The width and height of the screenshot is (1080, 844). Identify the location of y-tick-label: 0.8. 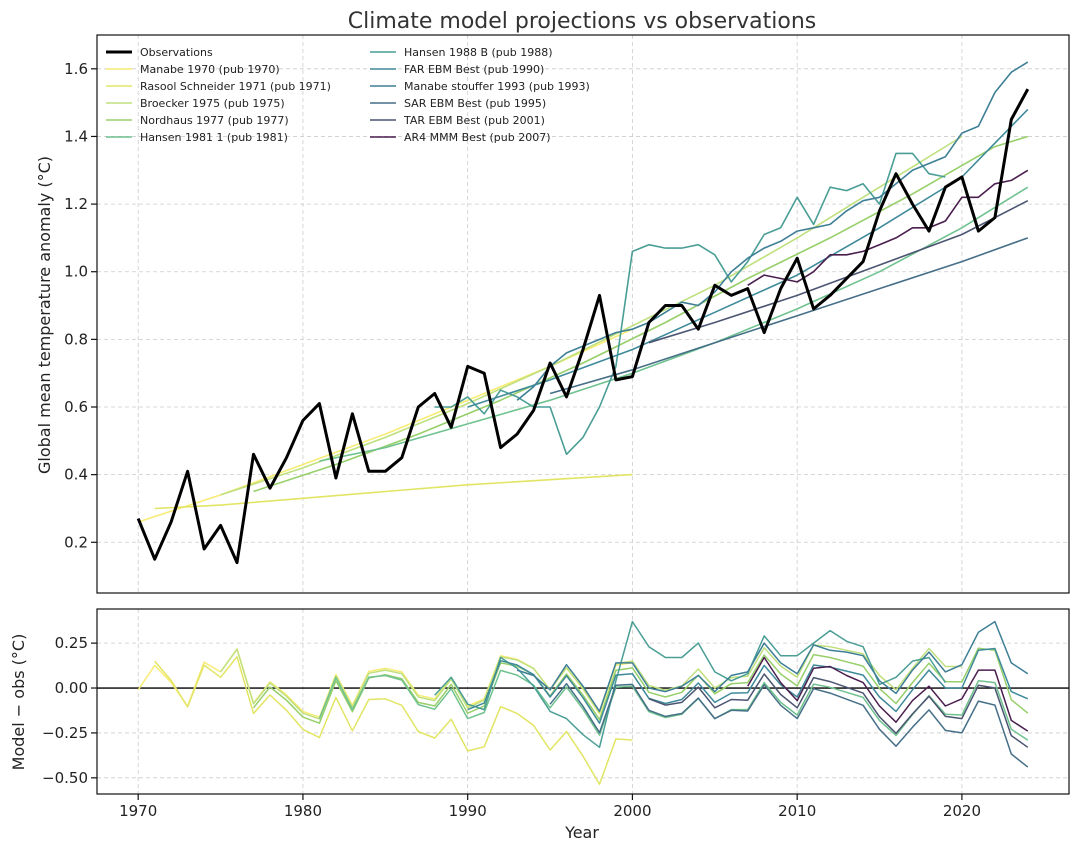
(76, 339).